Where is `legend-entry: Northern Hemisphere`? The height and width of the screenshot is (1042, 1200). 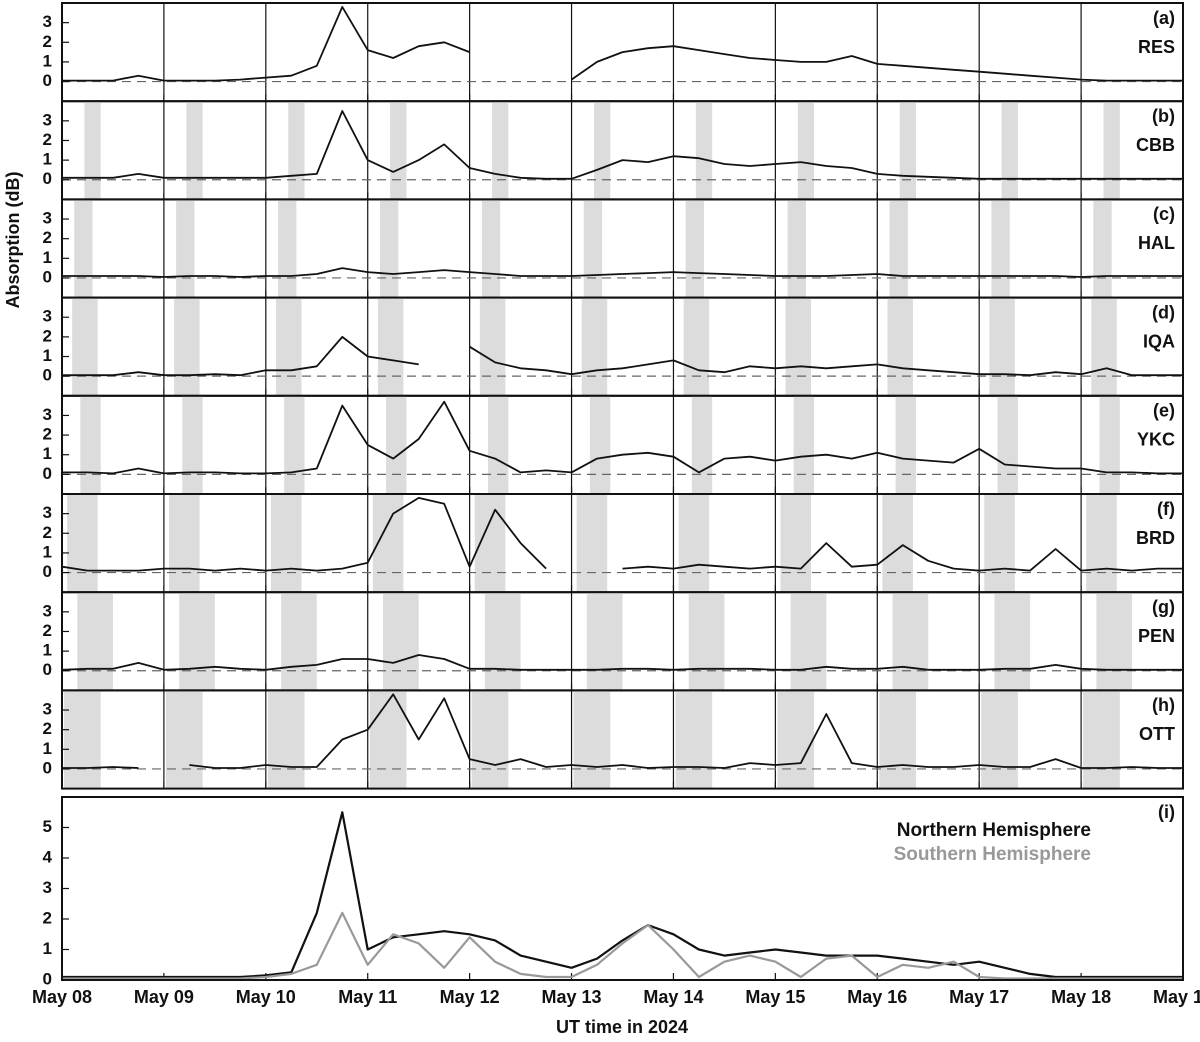 legend-entry: Northern Hemisphere is located at coordinates (994, 830).